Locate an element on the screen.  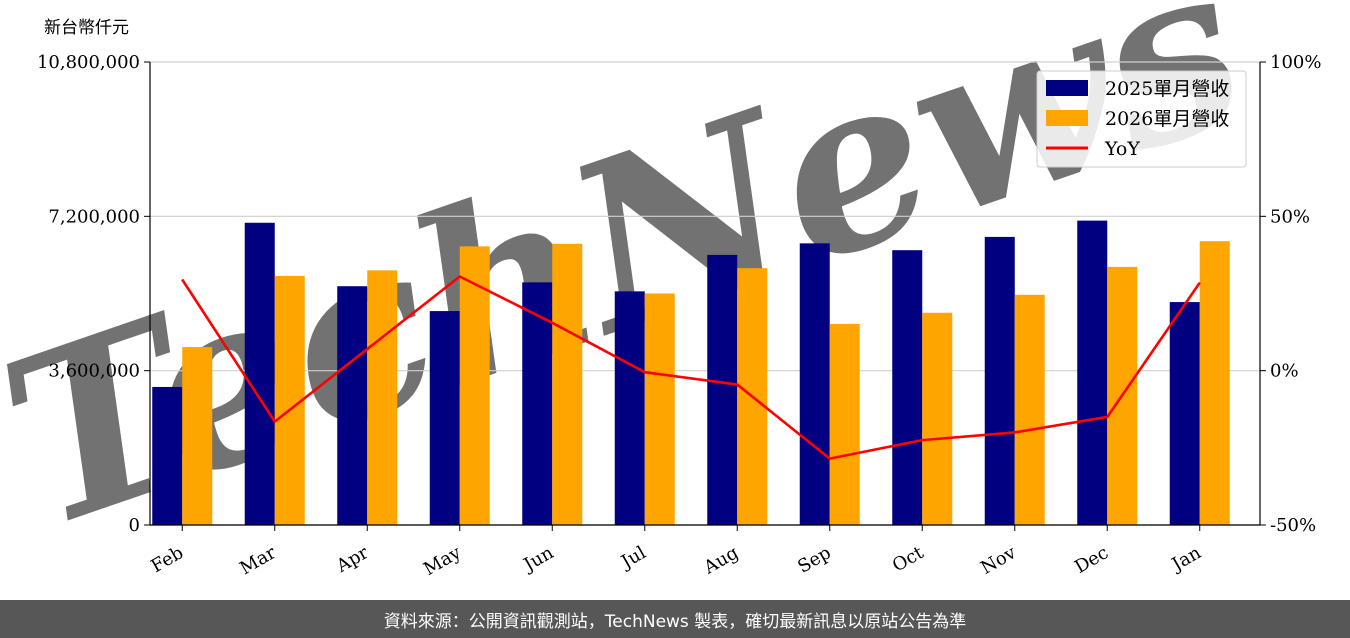
y-right-tick-label: 0% is located at coordinates (1284, 371).